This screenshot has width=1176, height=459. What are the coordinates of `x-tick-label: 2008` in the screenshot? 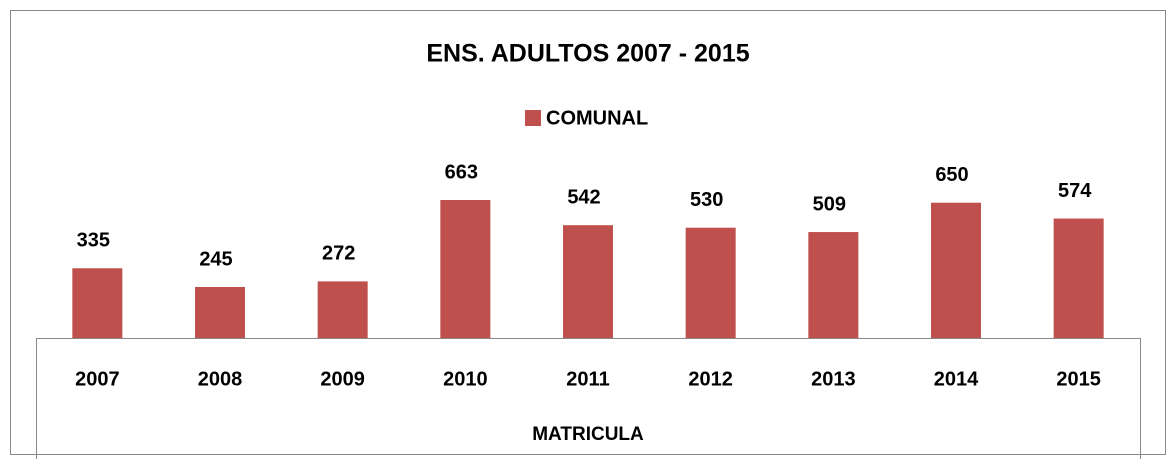 It's located at (220, 379).